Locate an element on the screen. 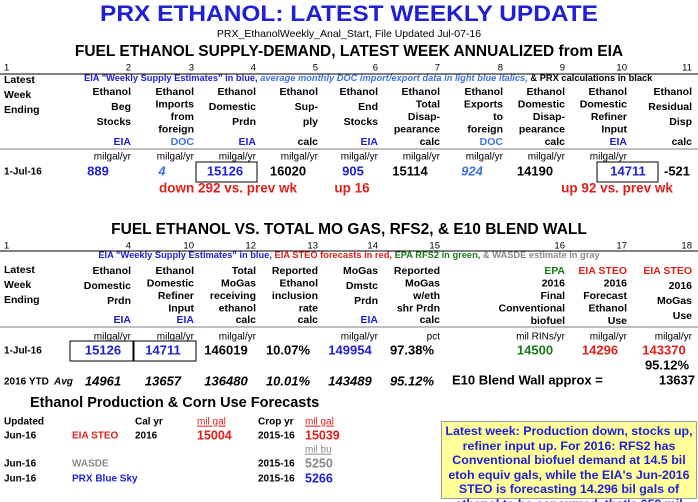 This screenshot has width=698, height=502. column-header: Forecast is located at coordinates (605, 296).